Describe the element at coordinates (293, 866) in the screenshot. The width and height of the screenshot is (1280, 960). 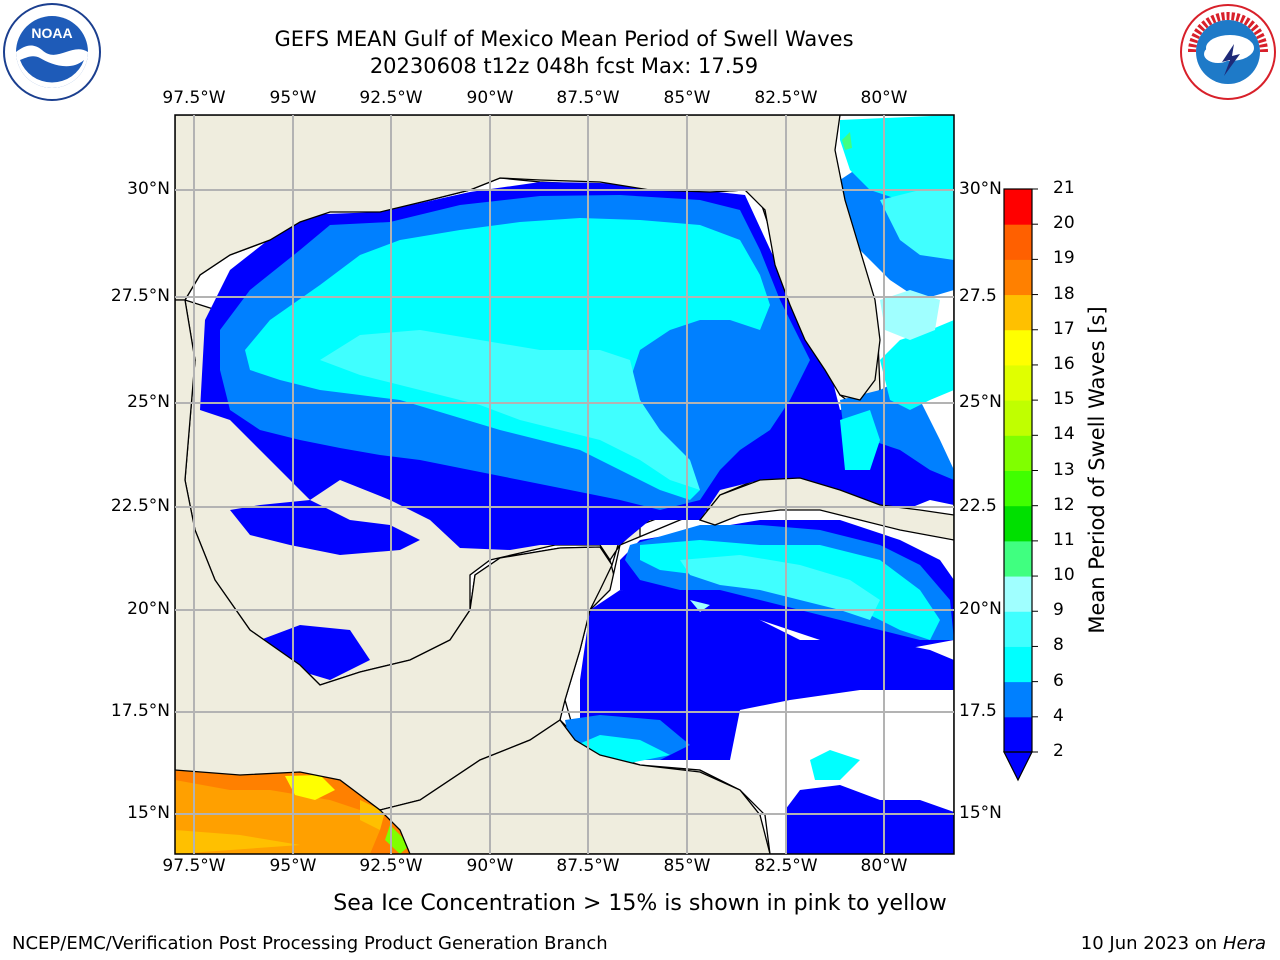
I see `lon-label-bottom: 95°W` at that location.